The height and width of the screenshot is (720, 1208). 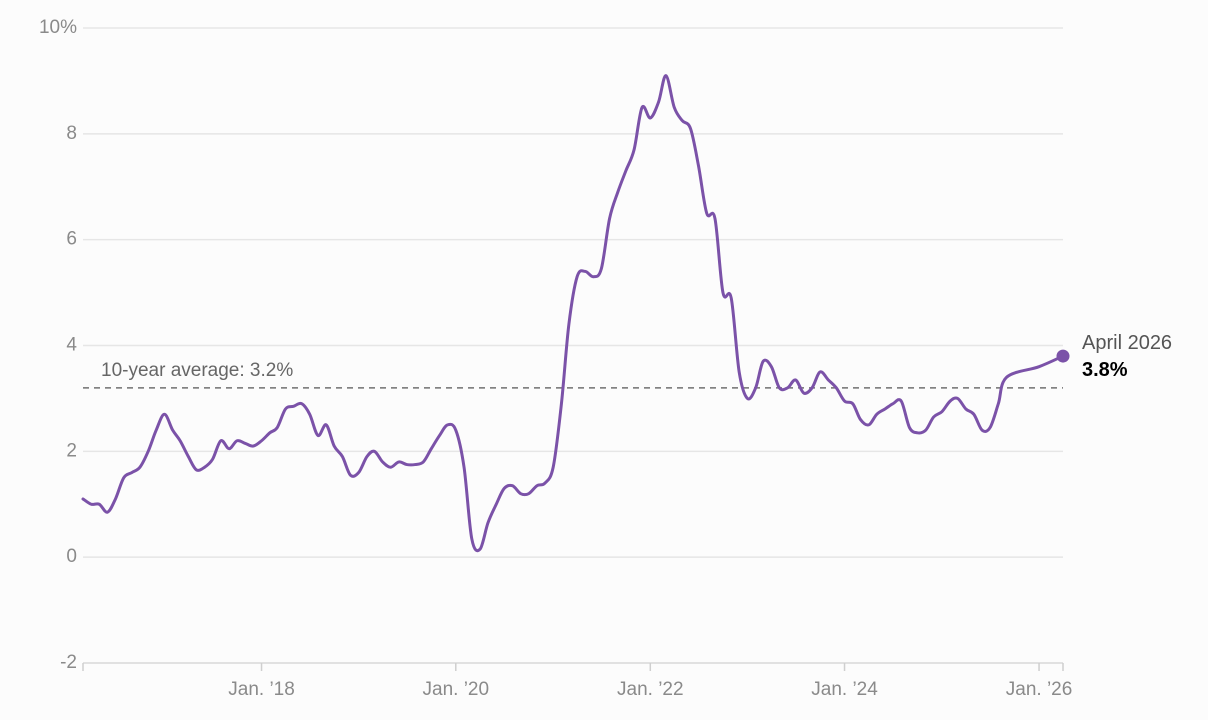 What do you see at coordinates (261, 689) in the screenshot?
I see `x-tick-label: Jan. ’18` at bounding box center [261, 689].